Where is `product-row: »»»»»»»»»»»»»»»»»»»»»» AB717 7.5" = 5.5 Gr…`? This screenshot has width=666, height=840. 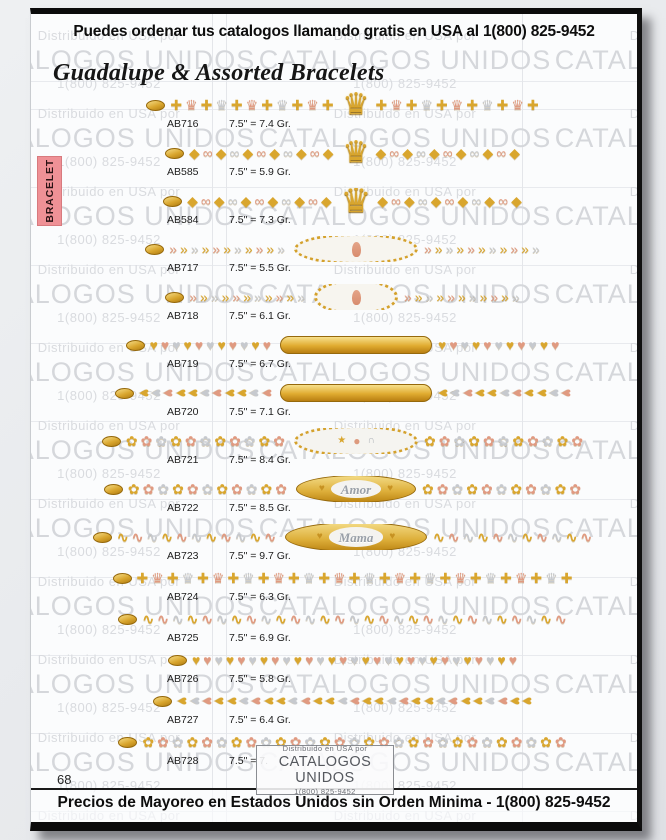 product-row: »»»»»»»»»»»»»»»»»»»»»» AB717 7.5" = 5.5 Gr… is located at coordinates (344, 252).